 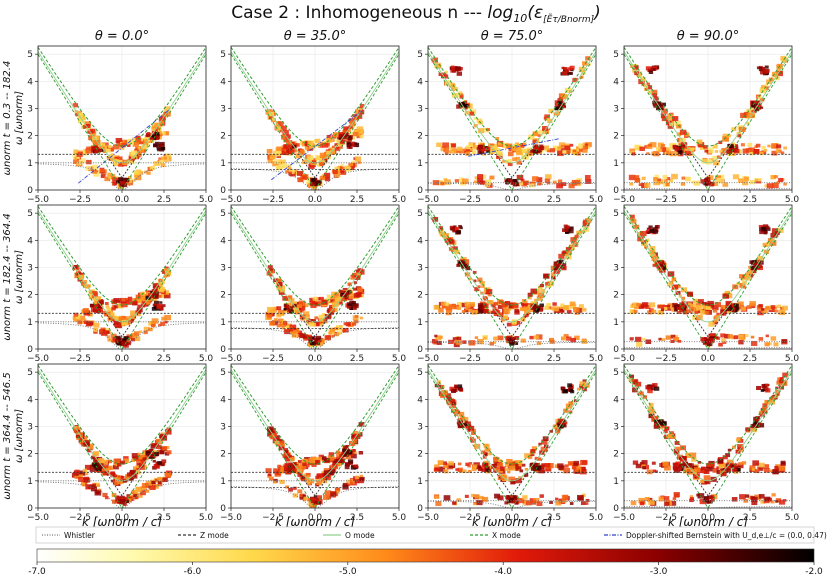 I want to click on x-tick-label: 0.0, so click(x=708, y=518).